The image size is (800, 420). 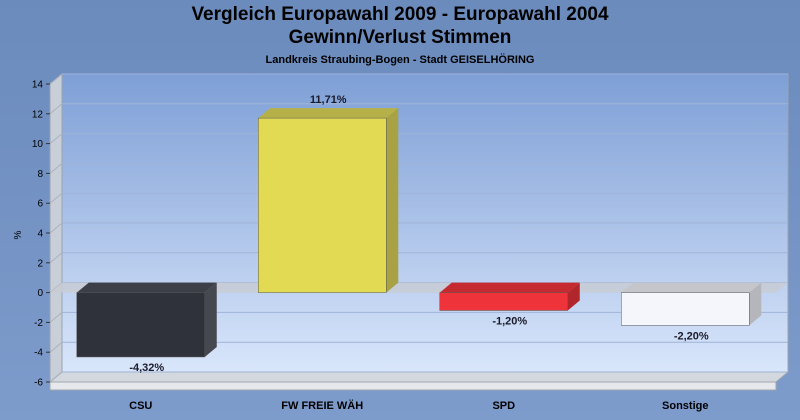 I want to click on category-label: SPD, so click(x=503, y=406).